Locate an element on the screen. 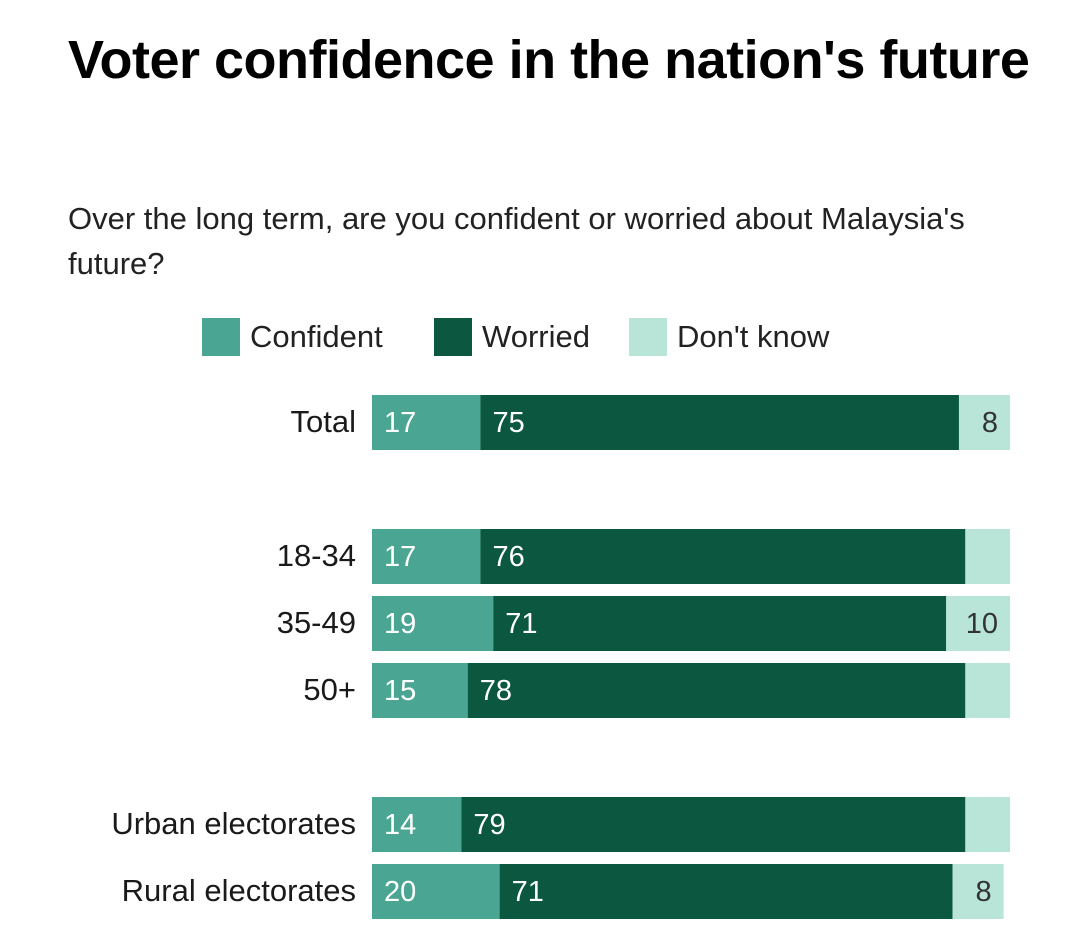 The width and height of the screenshot is (1080, 946). data-label-confident: 15 is located at coordinates (400, 691).